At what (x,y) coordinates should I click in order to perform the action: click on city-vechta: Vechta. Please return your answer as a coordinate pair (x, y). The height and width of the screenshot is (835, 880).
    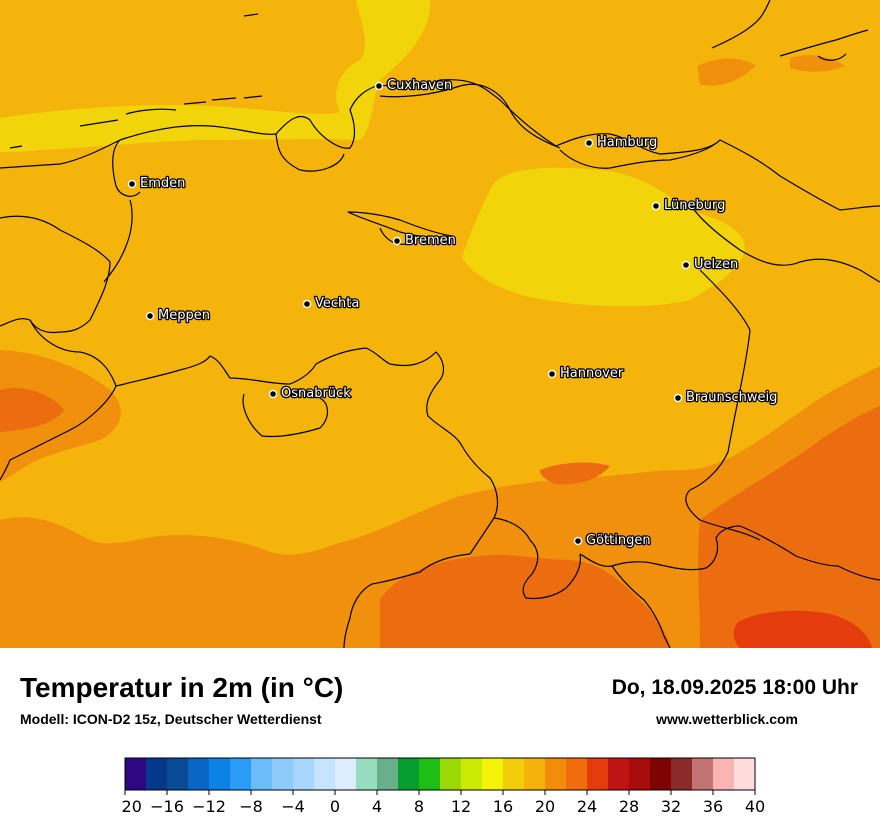
    Looking at the image, I should click on (331, 303).